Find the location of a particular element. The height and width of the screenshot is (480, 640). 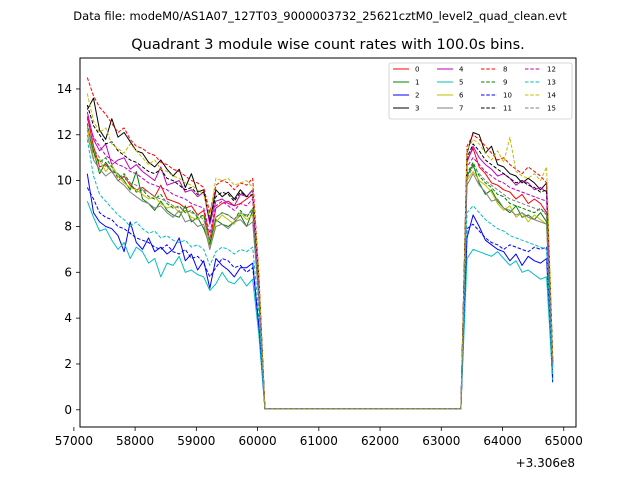

y-tick-label: 4 is located at coordinates (68, 318).